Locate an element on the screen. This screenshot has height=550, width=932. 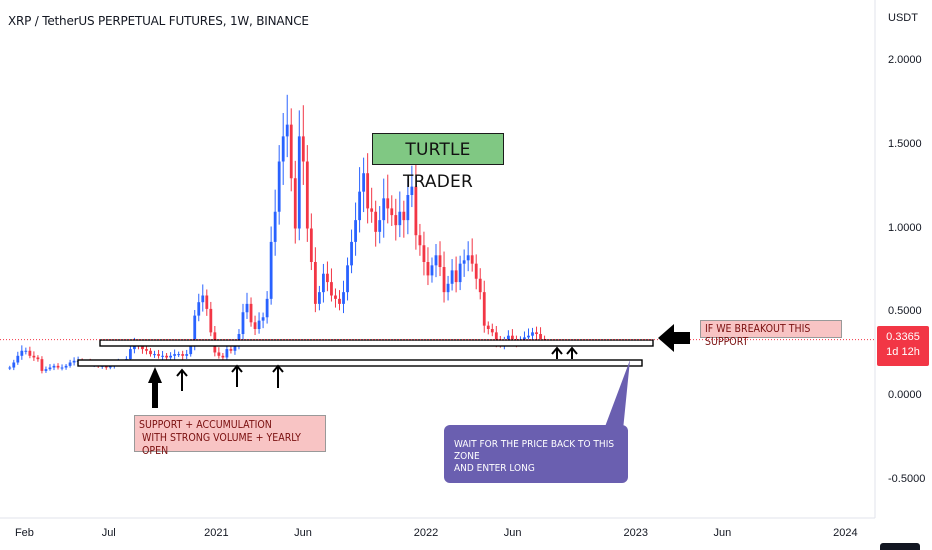
tradingview-logo-icon is located at coordinates (900, 546).